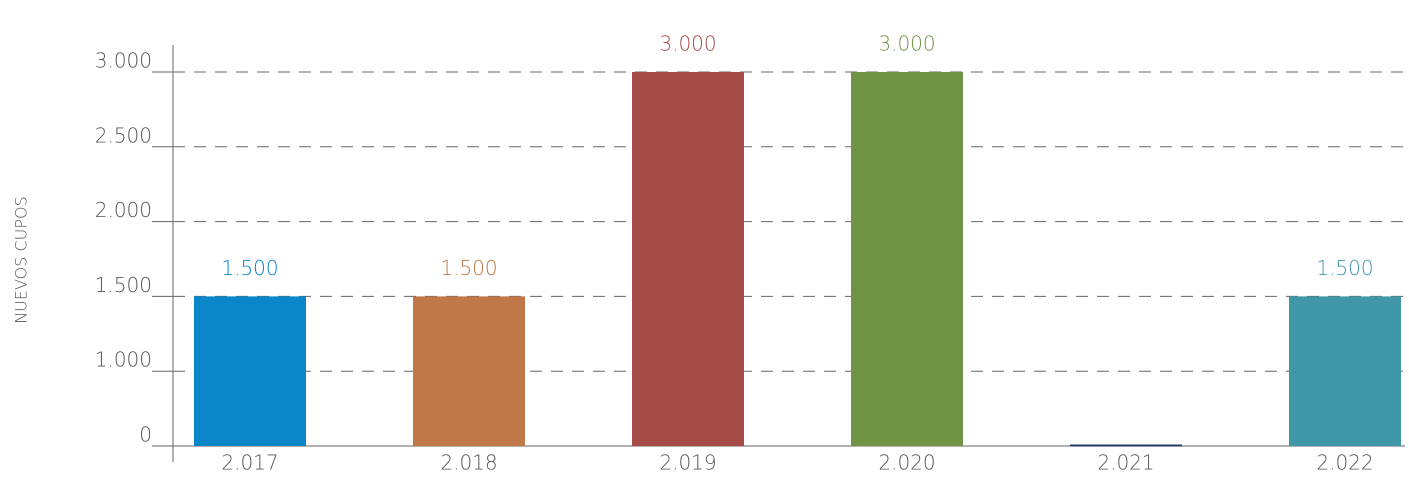 This screenshot has width=1409, height=480. I want to click on x-tick-label: 2.022, so click(1344, 463).